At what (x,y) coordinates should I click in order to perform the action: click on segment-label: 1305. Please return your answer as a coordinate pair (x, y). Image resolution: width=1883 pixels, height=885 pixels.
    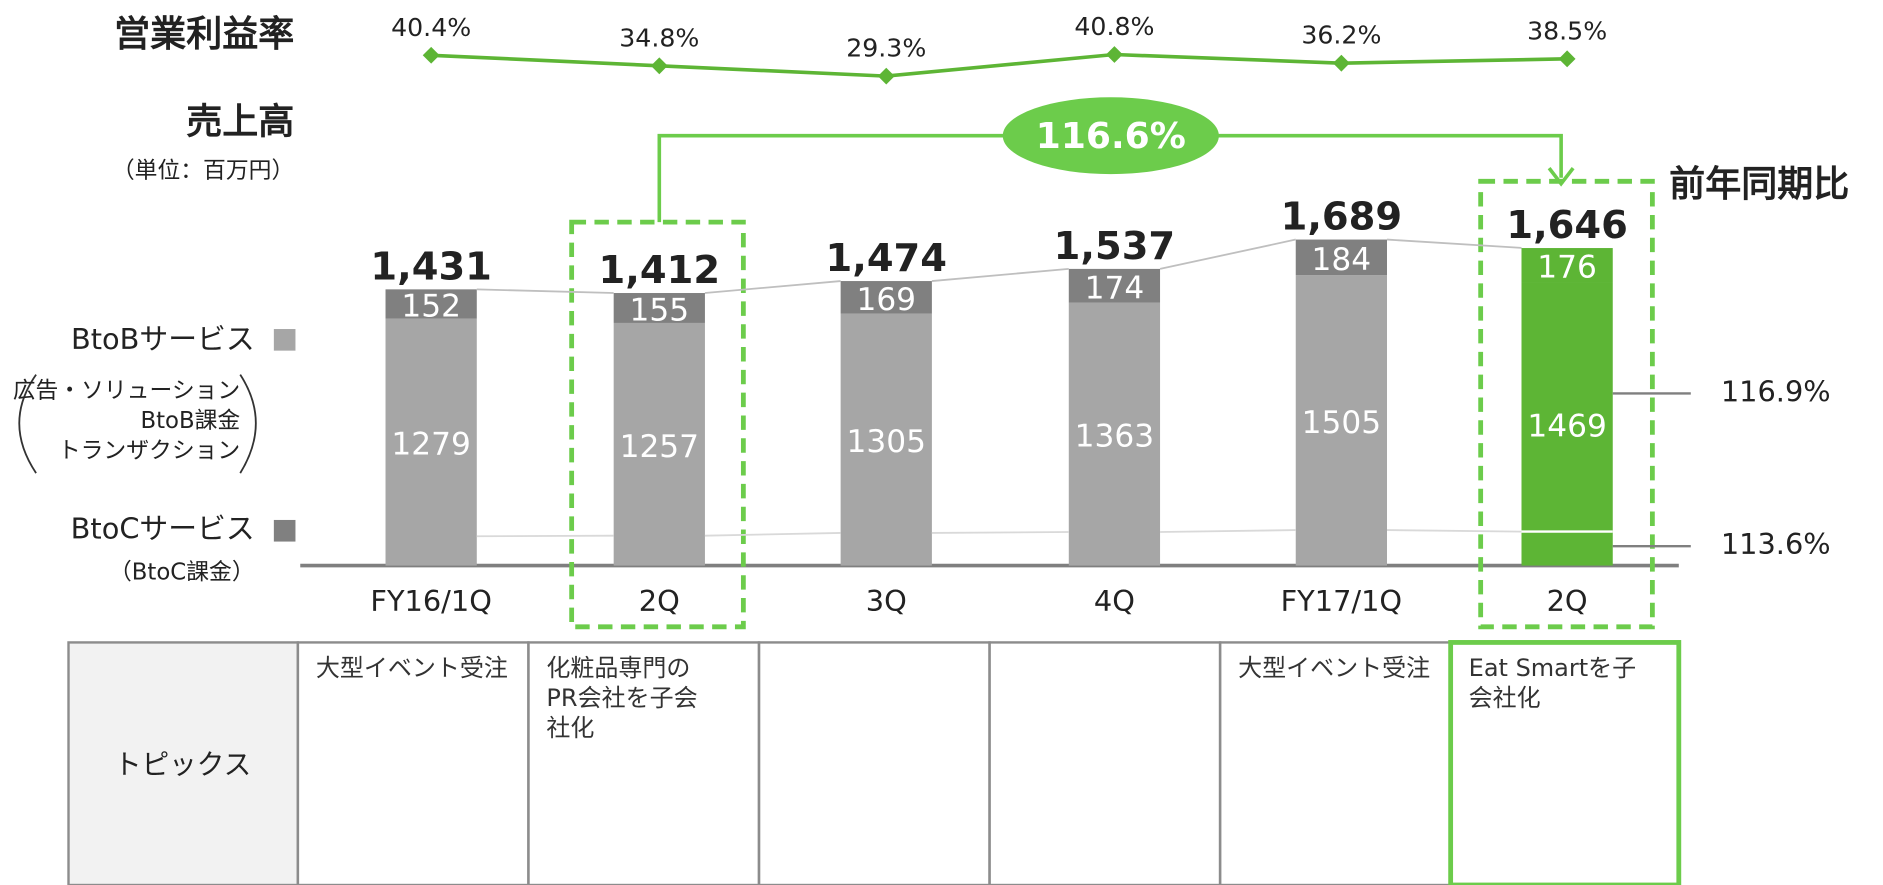
    Looking at the image, I should click on (886, 442).